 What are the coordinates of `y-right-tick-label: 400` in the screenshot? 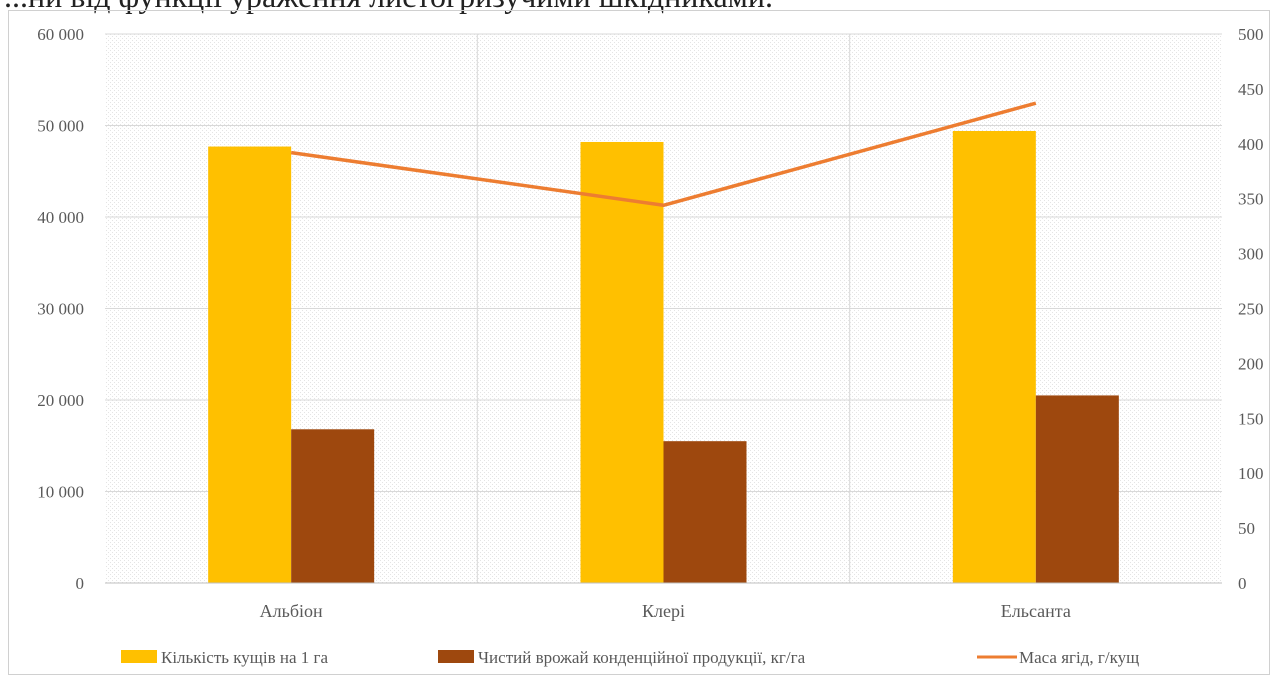 It's located at (1251, 144).